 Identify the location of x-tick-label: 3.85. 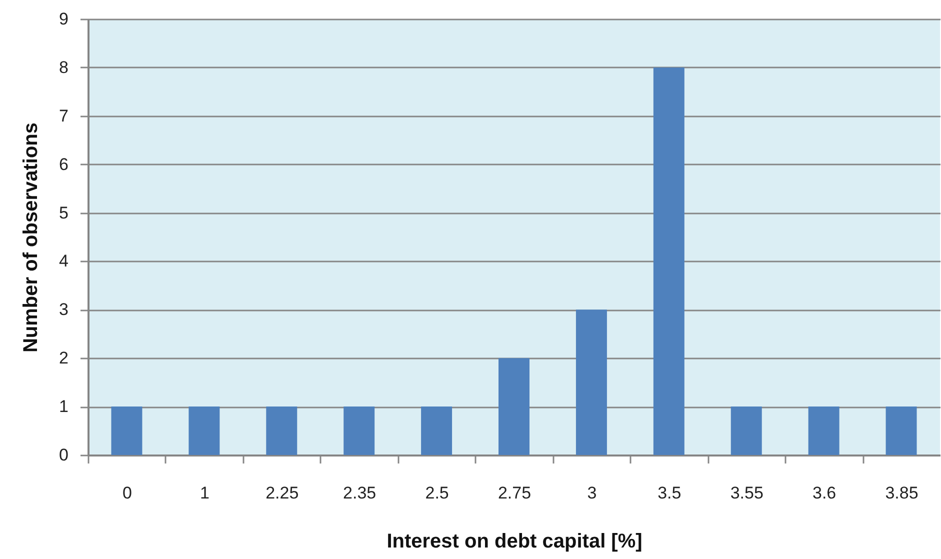
(901, 493).